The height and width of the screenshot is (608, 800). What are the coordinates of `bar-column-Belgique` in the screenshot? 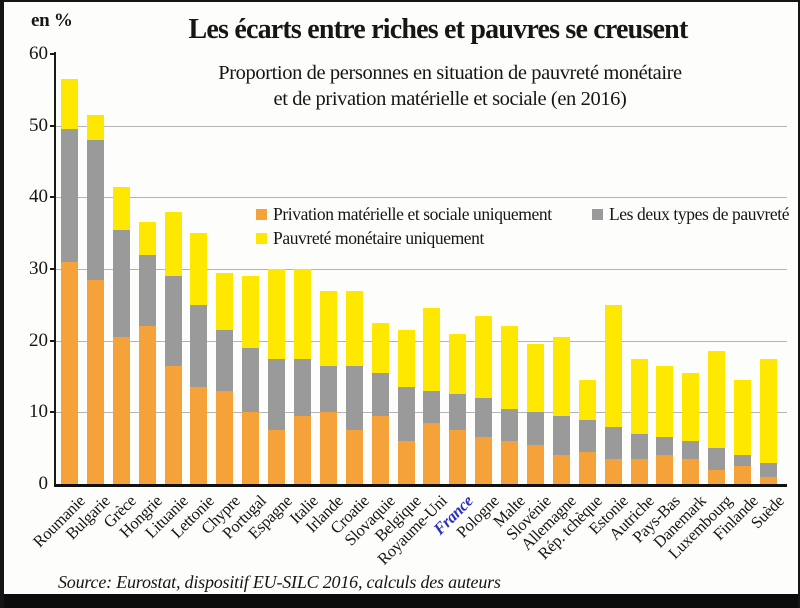 It's located at (406, 406).